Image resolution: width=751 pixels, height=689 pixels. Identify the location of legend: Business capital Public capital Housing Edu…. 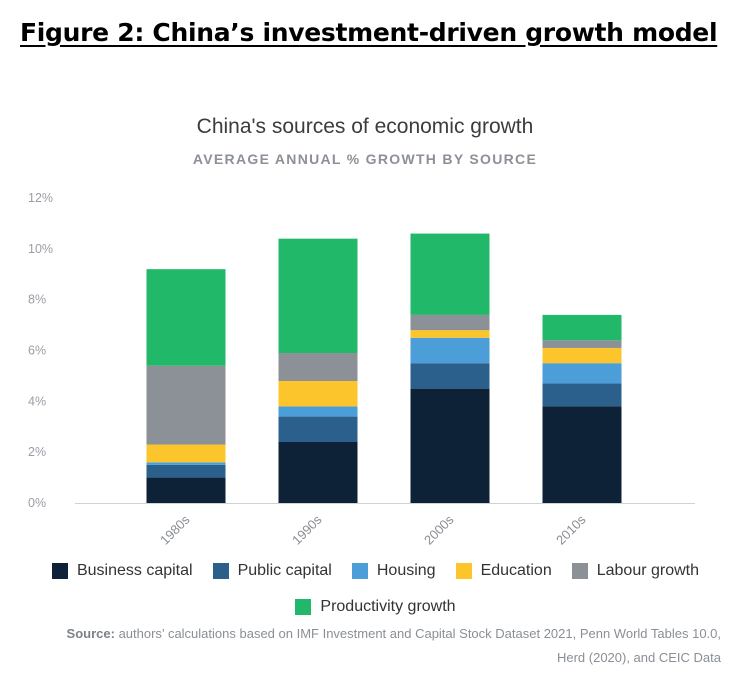
(375, 589).